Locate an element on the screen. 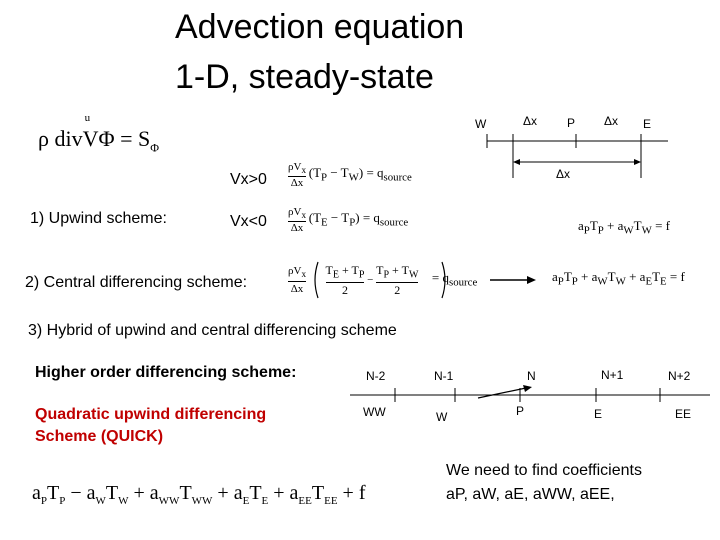 This screenshot has height=540, width=720. slide-title-line2: 1-D, steady-state is located at coordinates (304, 77).